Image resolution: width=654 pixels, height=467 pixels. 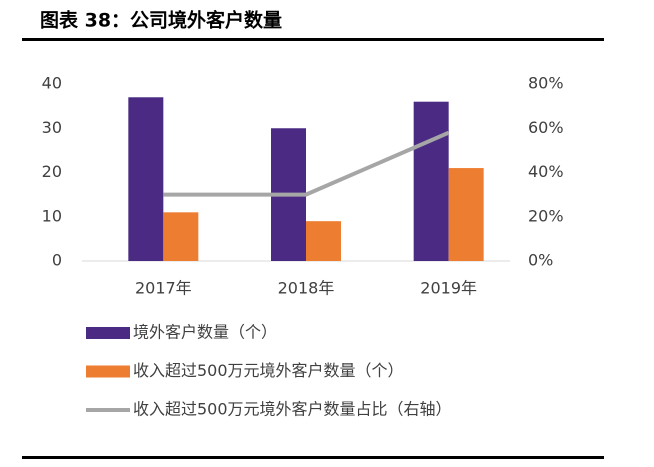 I want to click on y-tick-label: 0, so click(x=57, y=260).